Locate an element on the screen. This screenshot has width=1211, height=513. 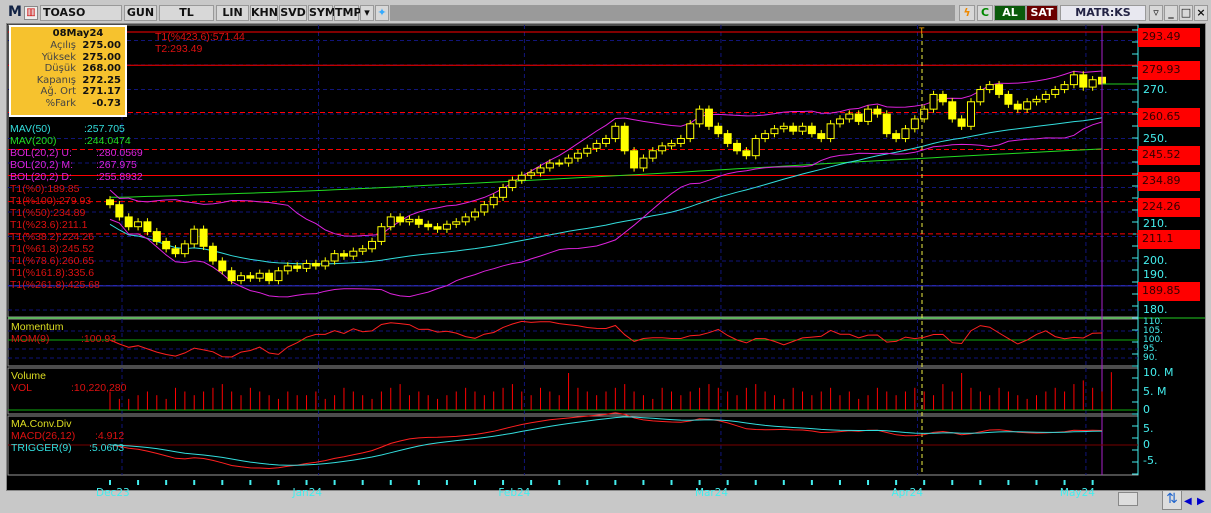
legend-value: :244.0474 is located at coordinates (107, 141).